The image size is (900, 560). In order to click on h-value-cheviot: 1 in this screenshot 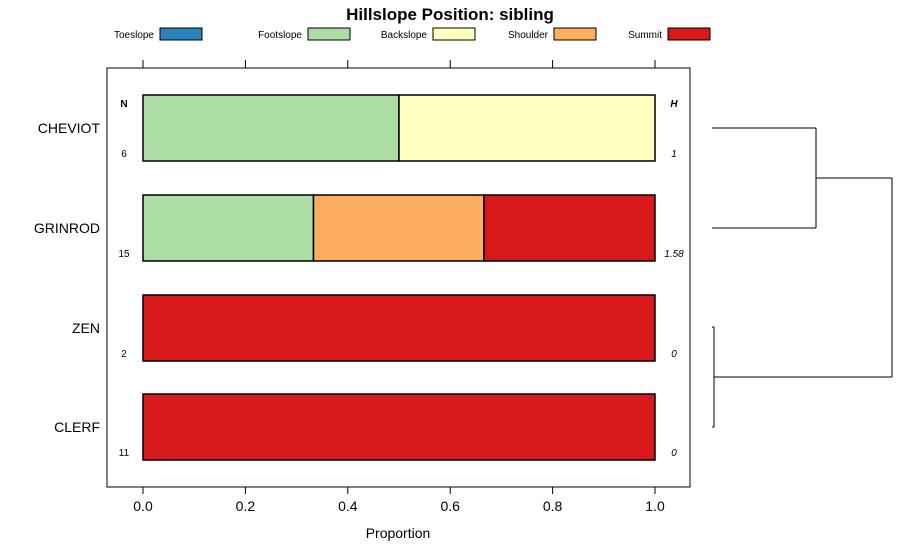, I will do `click(674, 154)`.